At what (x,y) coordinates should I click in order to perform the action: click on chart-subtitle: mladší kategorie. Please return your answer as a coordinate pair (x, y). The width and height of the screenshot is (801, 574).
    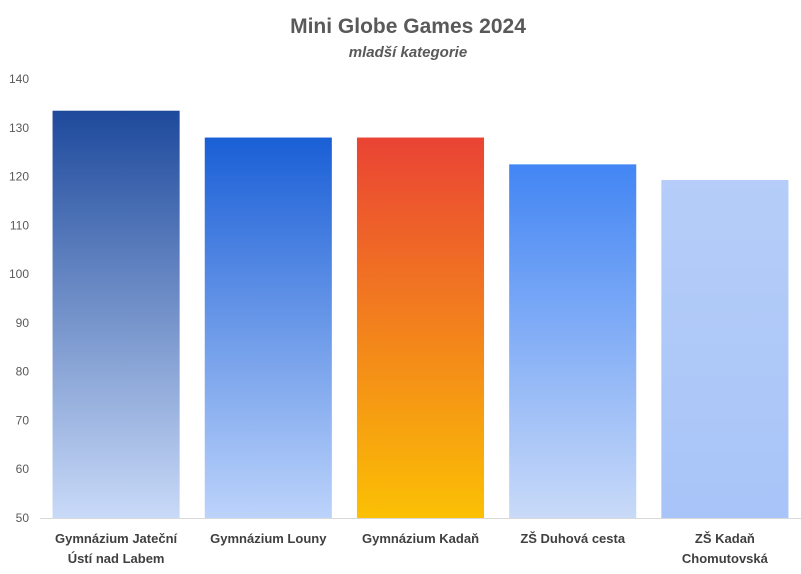
    Looking at the image, I should click on (408, 52).